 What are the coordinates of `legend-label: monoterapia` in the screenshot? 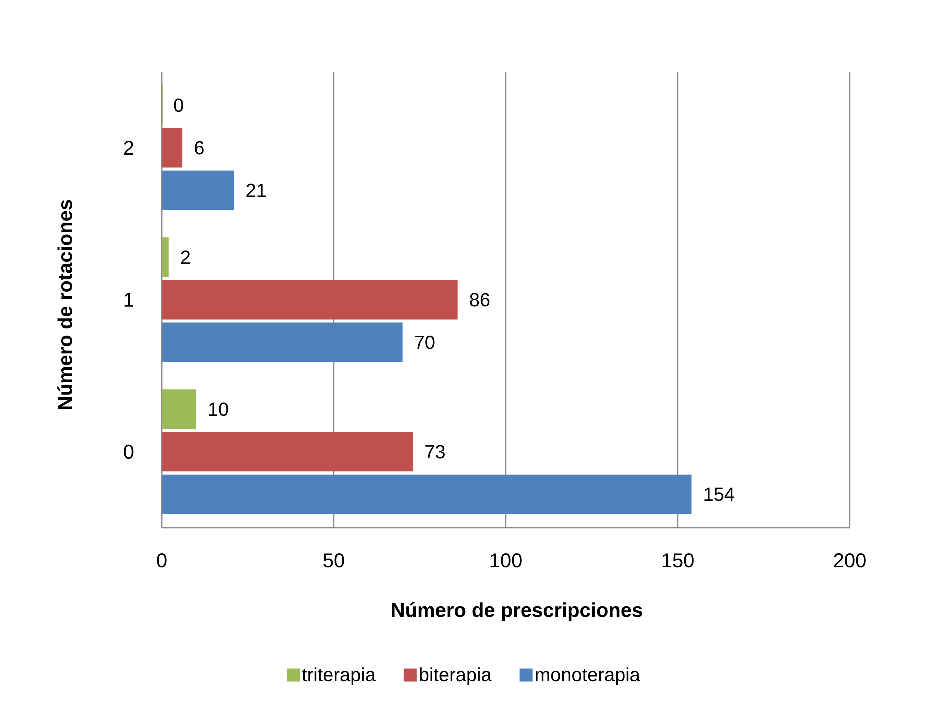 It's located at (588, 677).